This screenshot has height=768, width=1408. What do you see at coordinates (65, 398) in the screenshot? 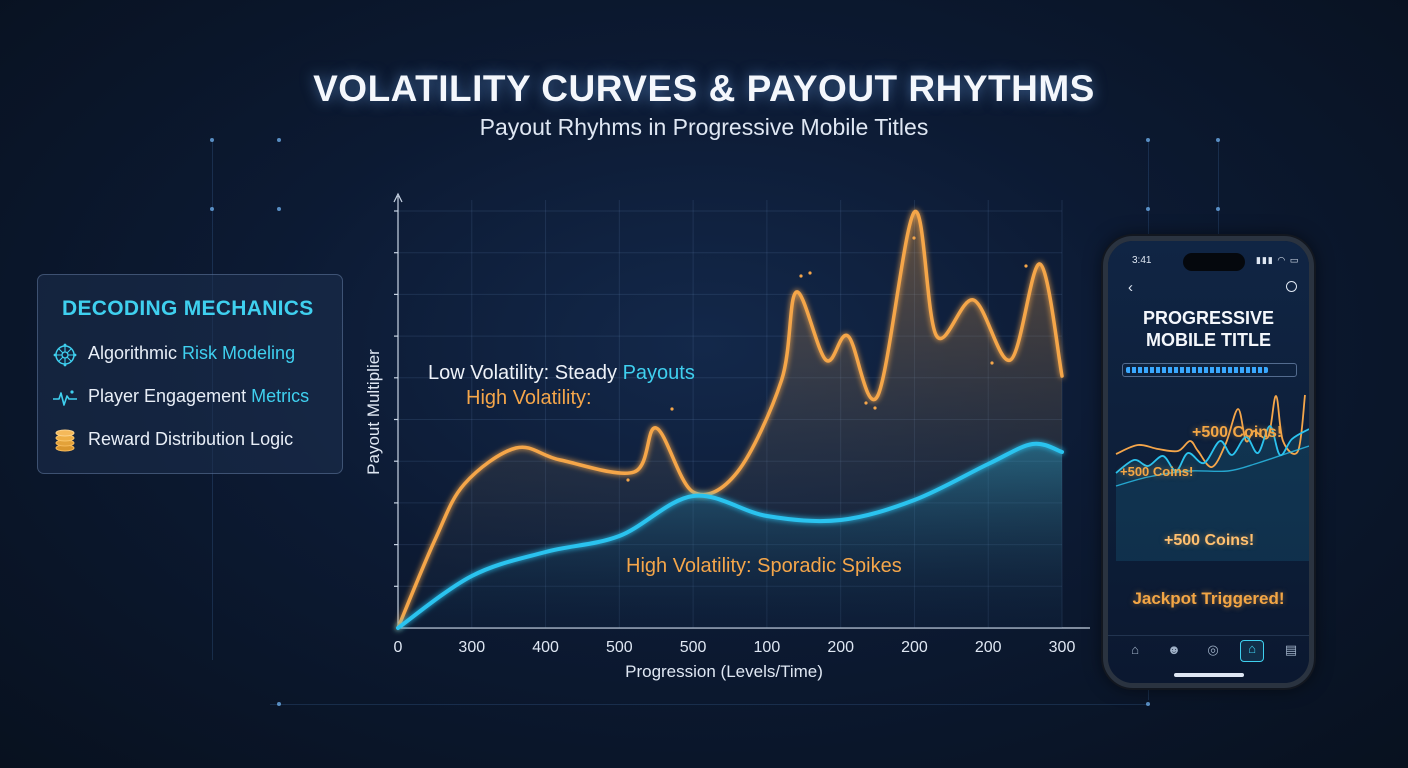
I see `pulse-icon` at bounding box center [65, 398].